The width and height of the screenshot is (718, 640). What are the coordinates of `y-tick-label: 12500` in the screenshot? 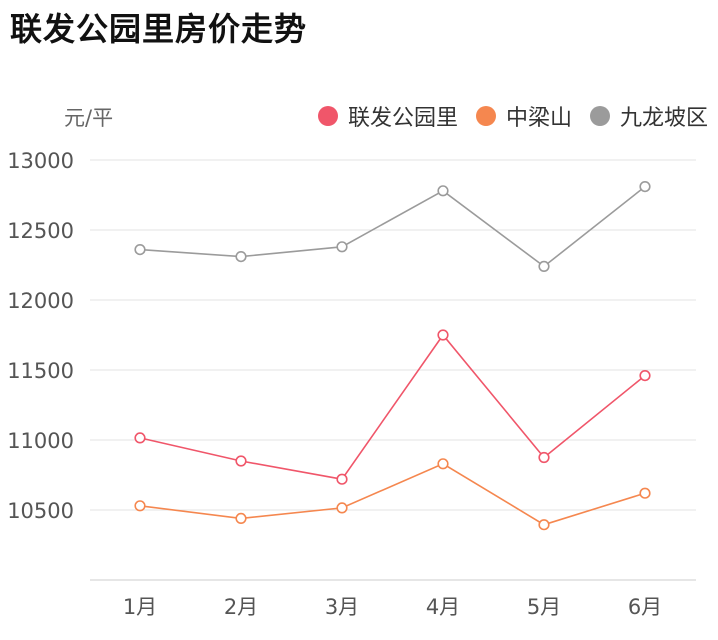 It's located at (40, 231).